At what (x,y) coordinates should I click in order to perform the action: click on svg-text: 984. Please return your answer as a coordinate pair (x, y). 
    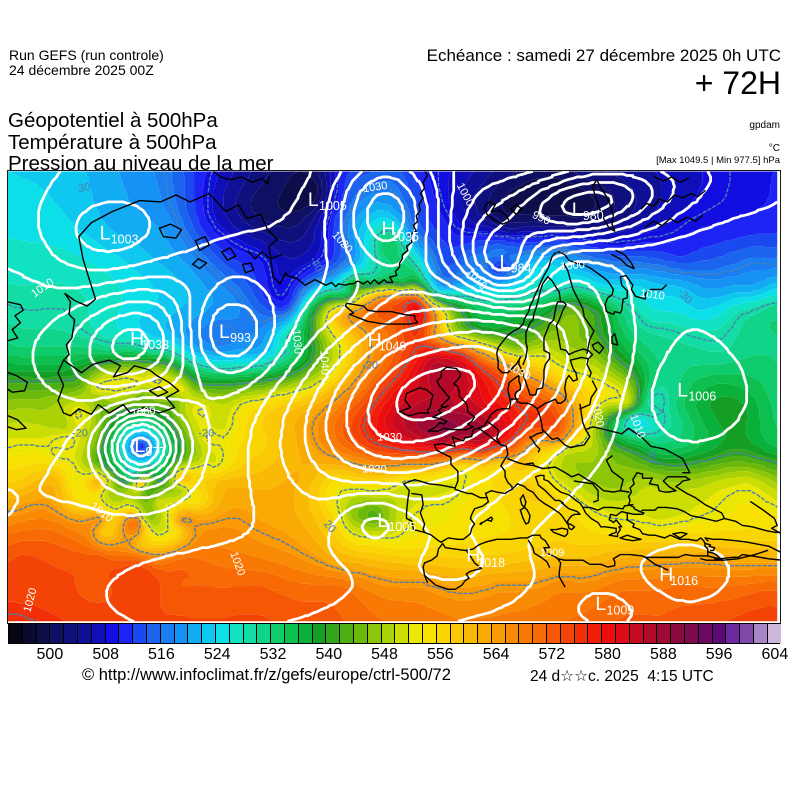
    Looking at the image, I should click on (521, 269).